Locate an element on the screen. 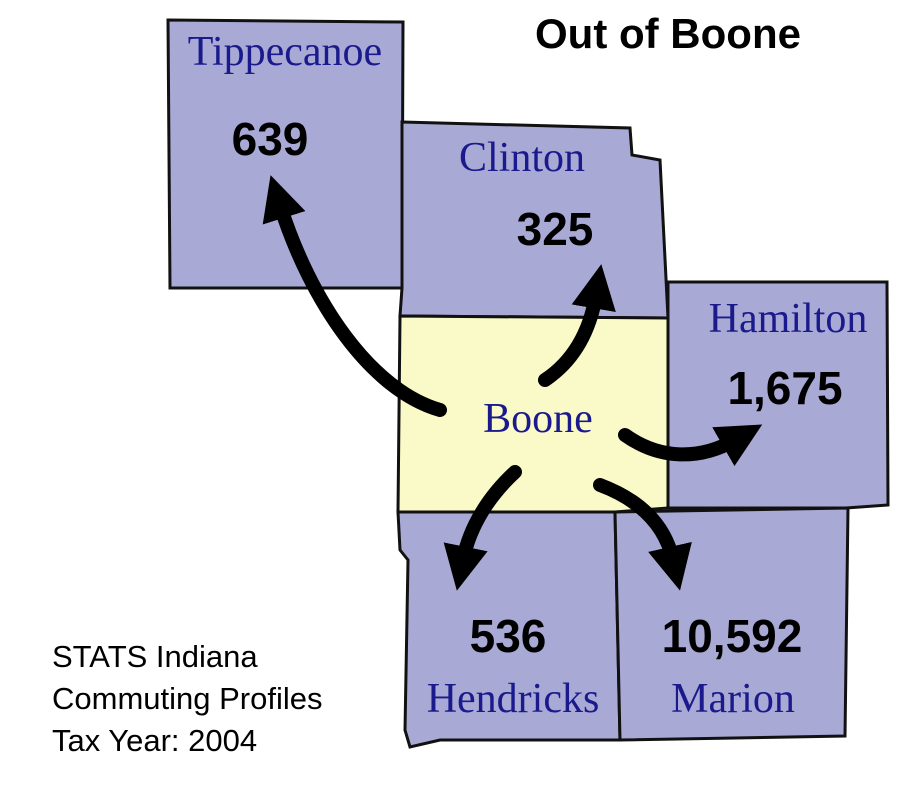 This screenshot has height=796, width=912. county-count: 536 is located at coordinates (508, 636).